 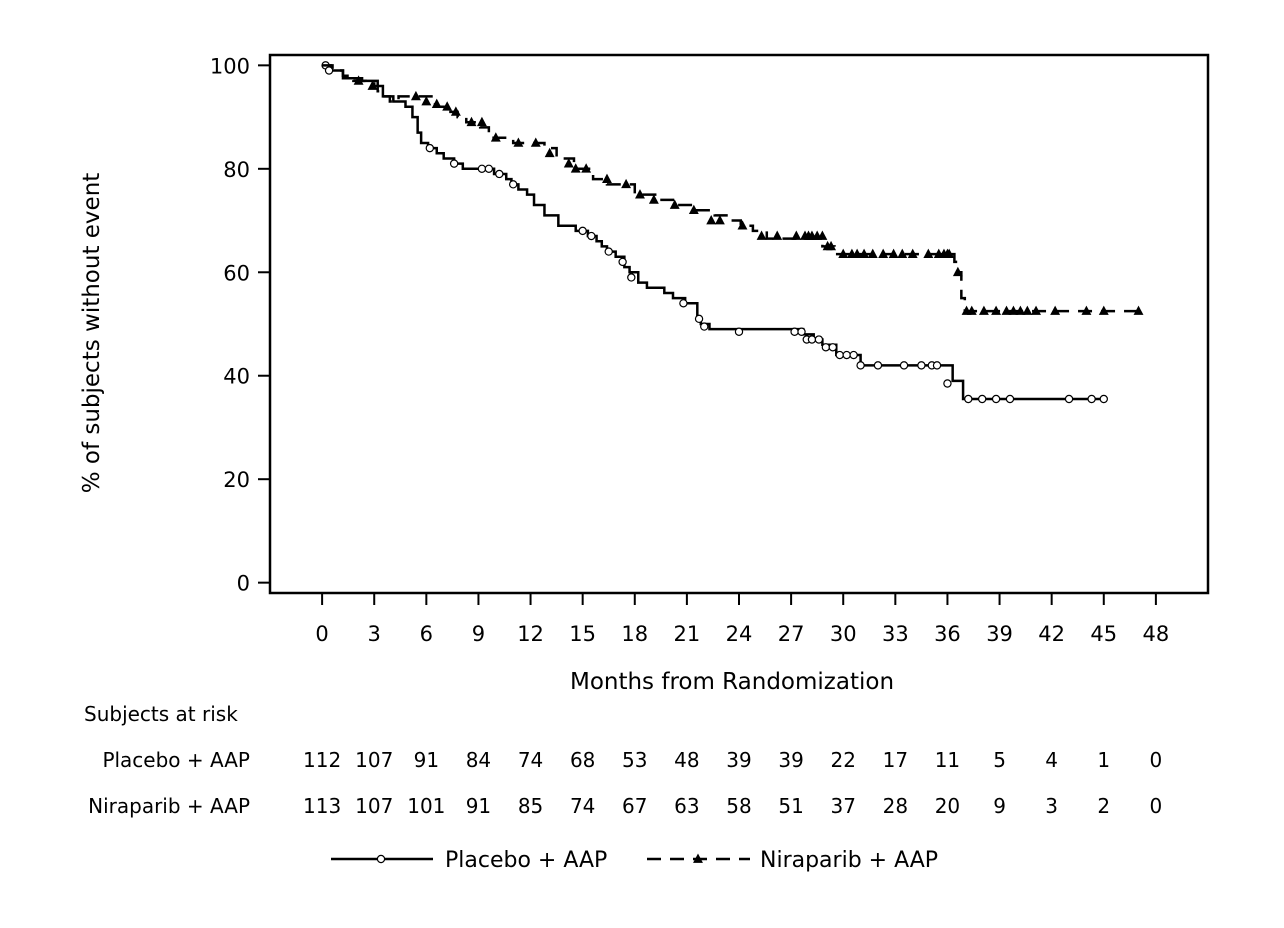 What do you see at coordinates (1051, 806) in the screenshot?
I see `risk-cell: 3` at bounding box center [1051, 806].